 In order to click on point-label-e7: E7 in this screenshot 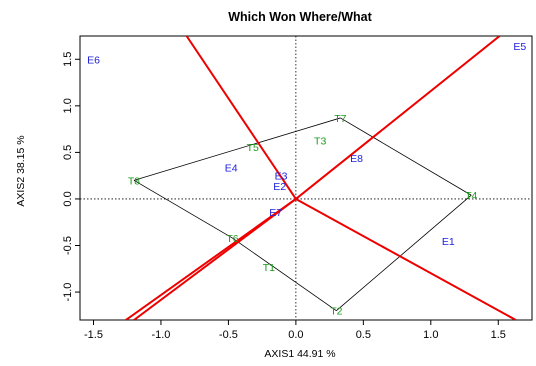, I will do `click(275, 213)`.